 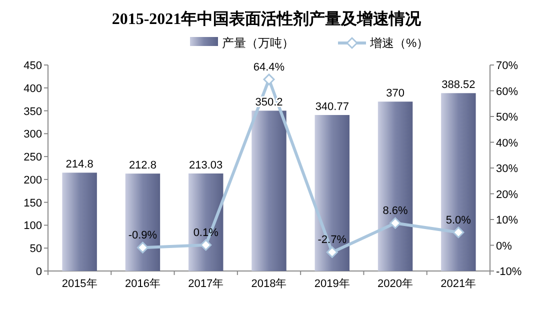 What do you see at coordinates (33, 226) in the screenshot?
I see `y-tick-label: 100` at bounding box center [33, 226].